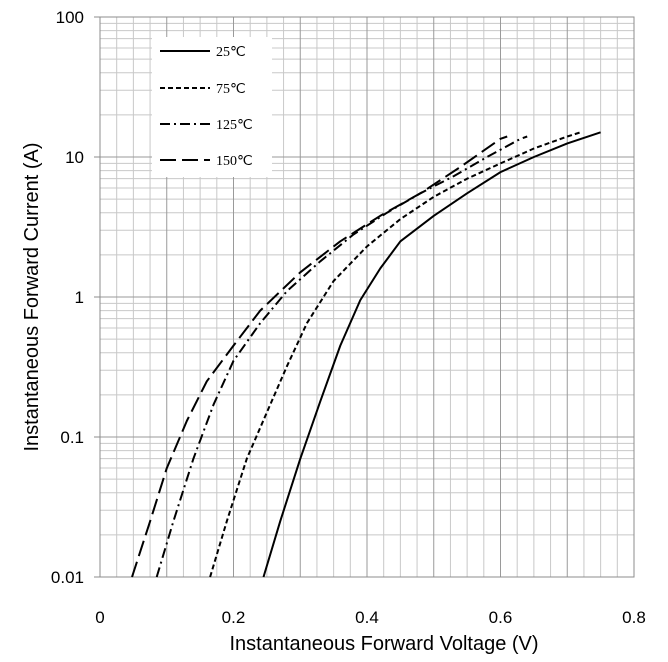 The height and width of the screenshot is (662, 668). Describe the element at coordinates (231, 52) in the screenshot. I see `legend-label-1: 25℃` at that location.